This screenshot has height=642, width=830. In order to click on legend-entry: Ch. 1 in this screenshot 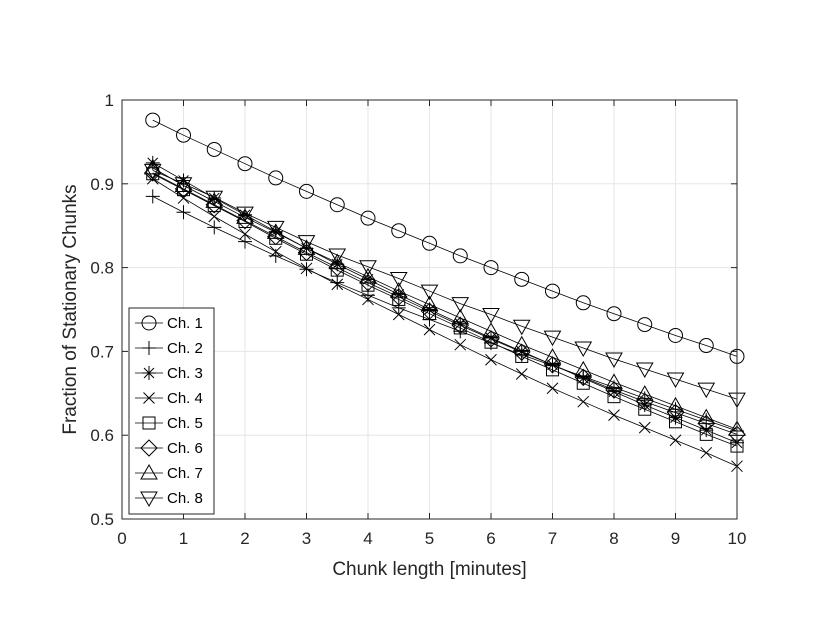, I will do `click(169, 323)`.